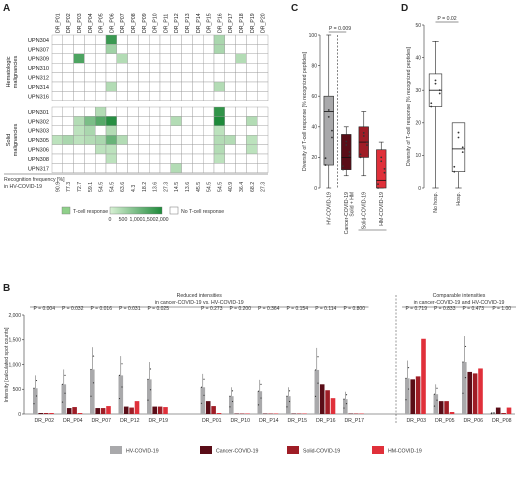 This screenshot has width=520, height=489. Describe the element at coordinates (38, 69) in the screenshot. I see `row-label: UPN310` at that location.